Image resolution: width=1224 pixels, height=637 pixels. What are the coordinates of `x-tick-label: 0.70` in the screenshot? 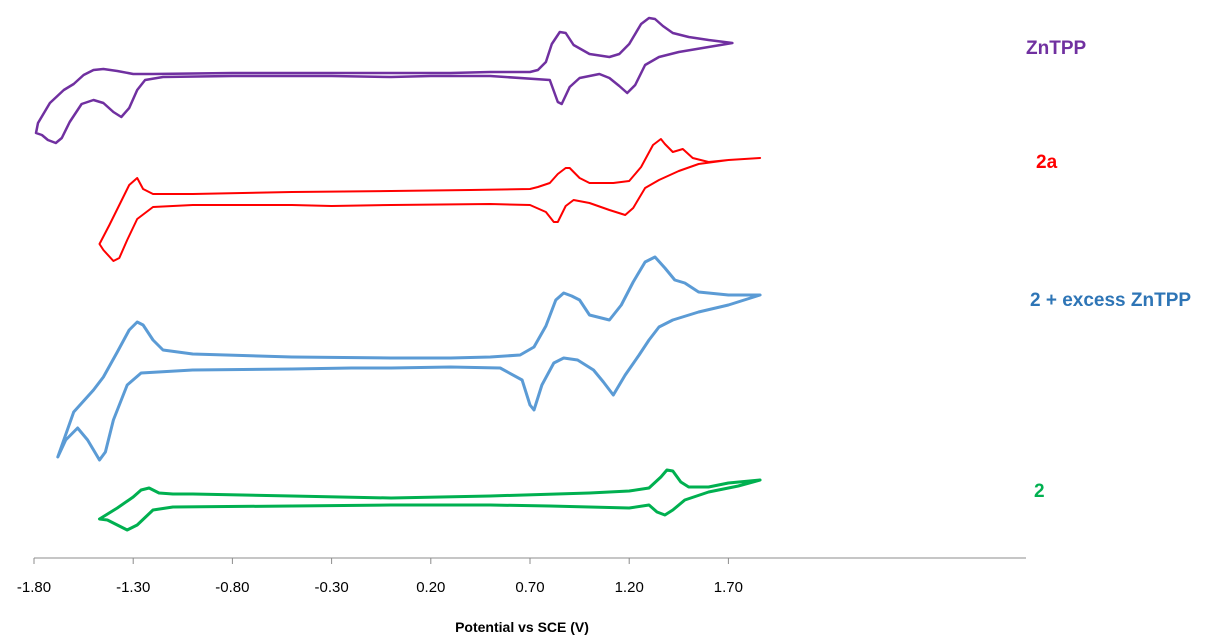 It's located at (529, 587).